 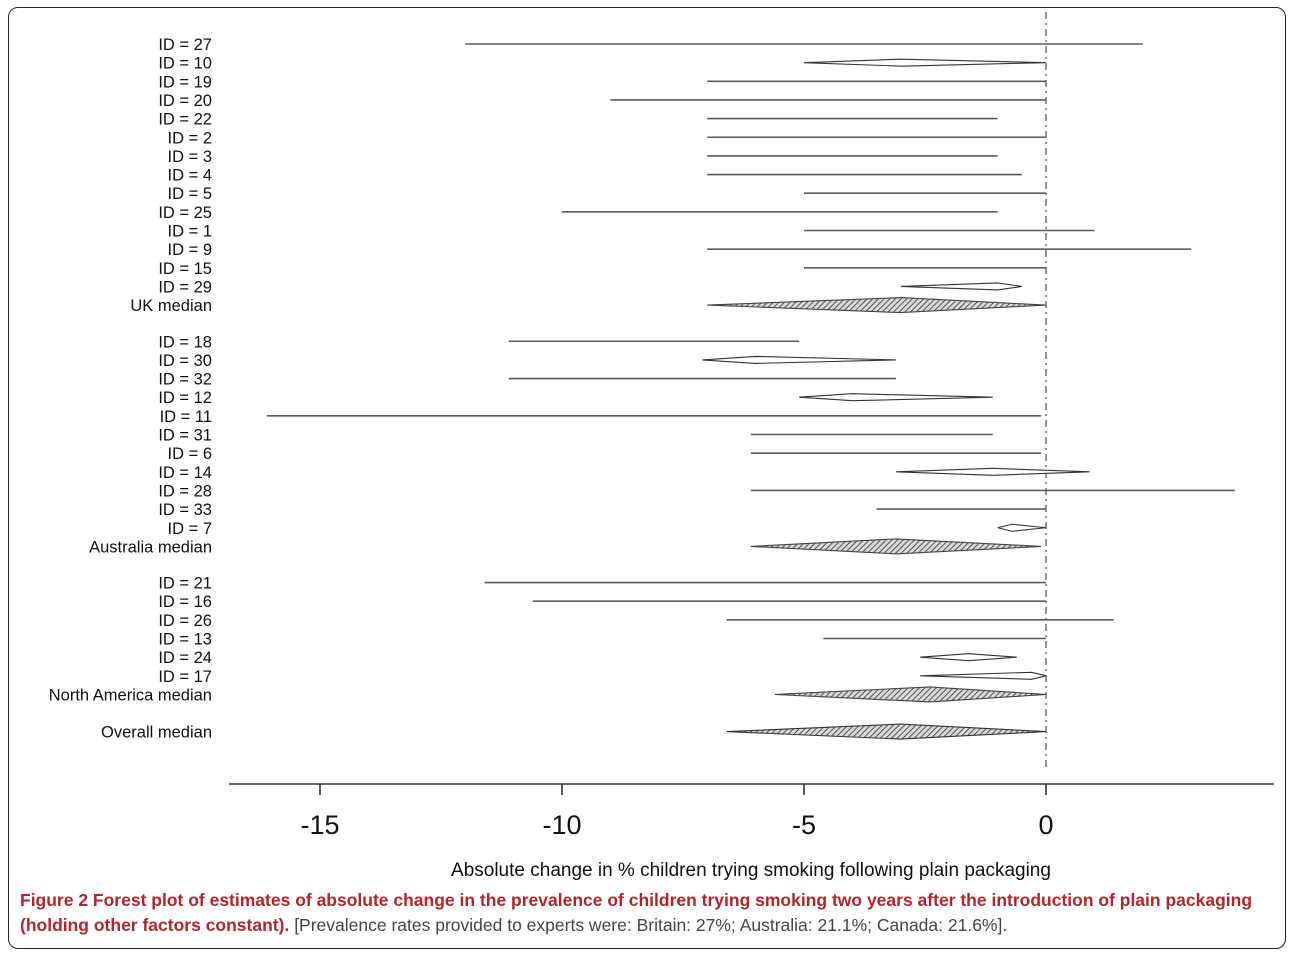 What do you see at coordinates (1045, 825) in the screenshot?
I see `x-tick-label: 0` at bounding box center [1045, 825].